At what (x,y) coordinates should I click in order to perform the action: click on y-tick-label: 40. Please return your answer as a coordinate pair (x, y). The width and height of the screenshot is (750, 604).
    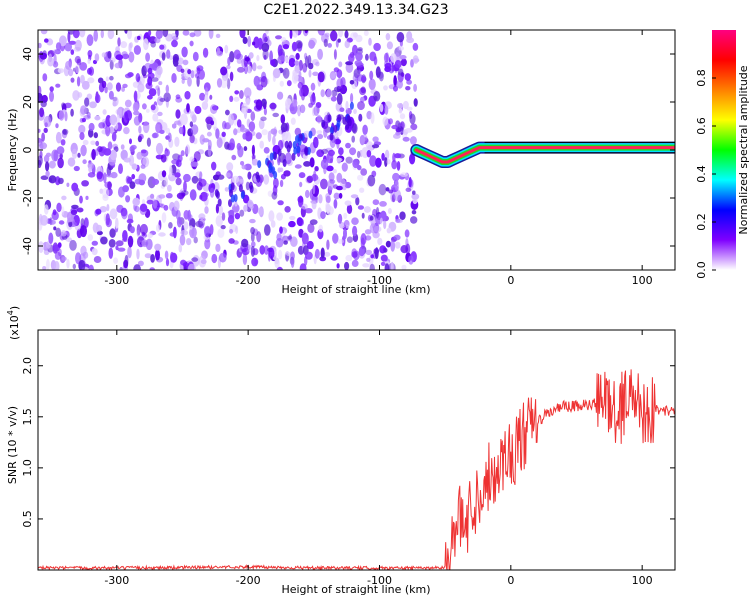
    Looking at the image, I should click on (27, 54).